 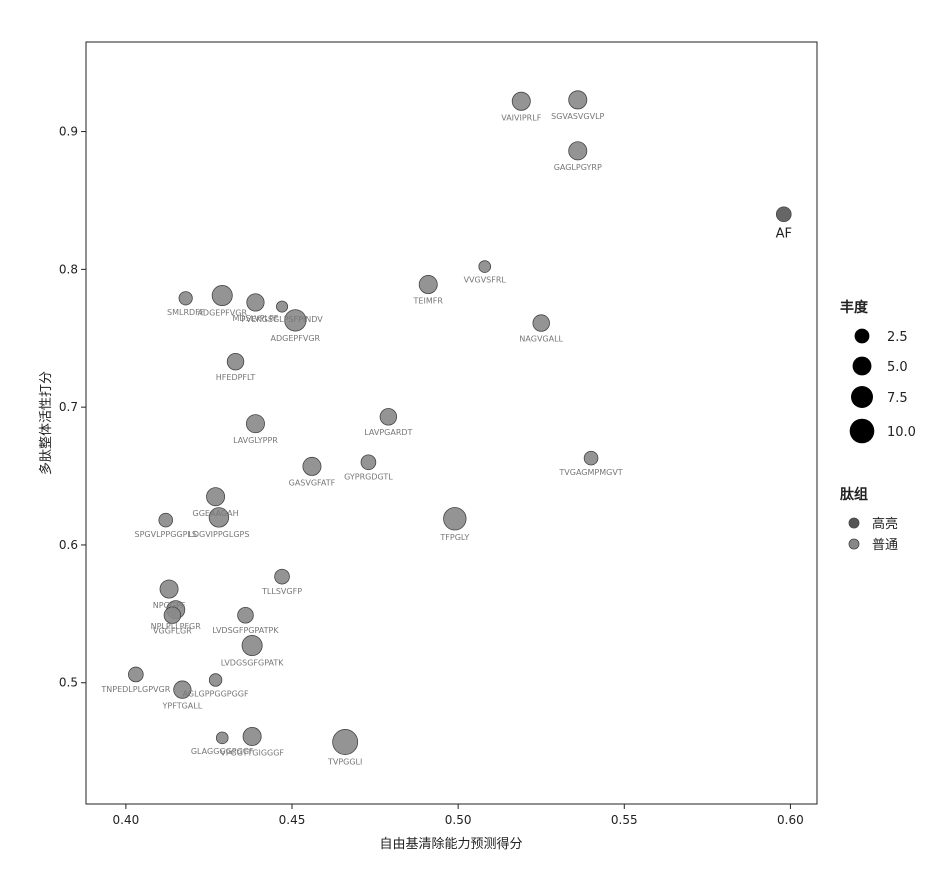 What do you see at coordinates (784, 234) in the screenshot?
I see `point-label: AF` at bounding box center [784, 234].